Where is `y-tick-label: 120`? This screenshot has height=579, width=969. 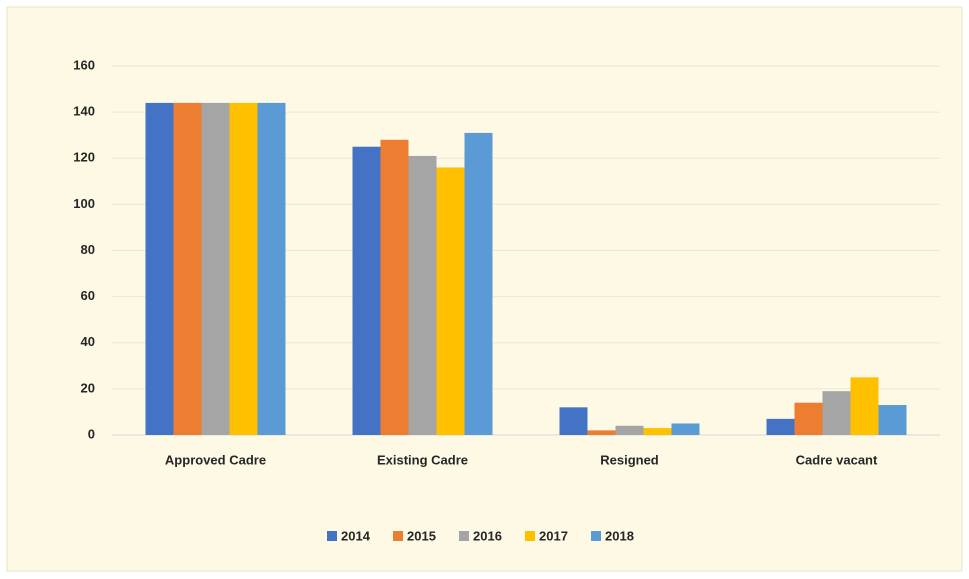
y-tick-label: 120 is located at coordinates (84, 157).